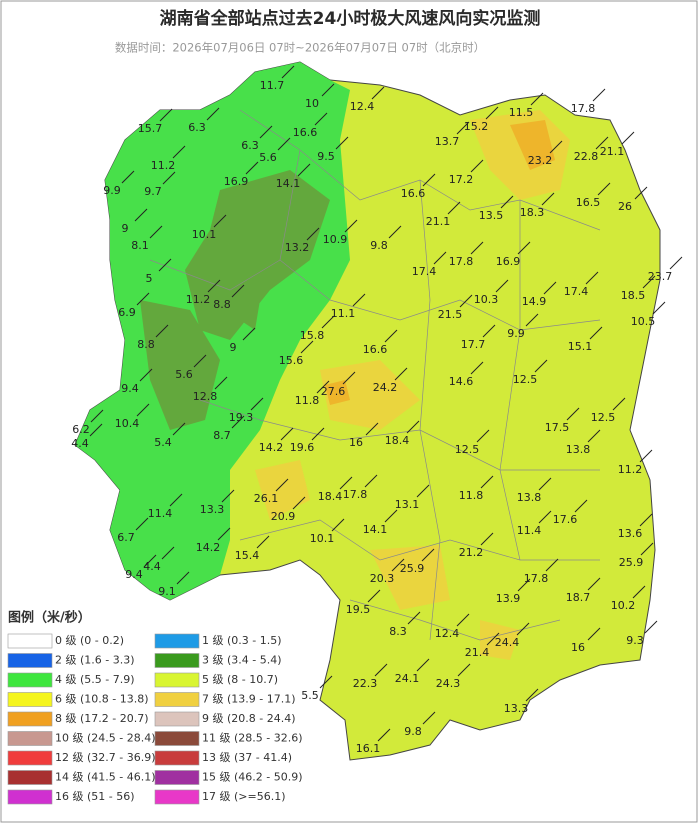 The image size is (700, 829). I want to click on station-value: 5.6, so click(268, 157).